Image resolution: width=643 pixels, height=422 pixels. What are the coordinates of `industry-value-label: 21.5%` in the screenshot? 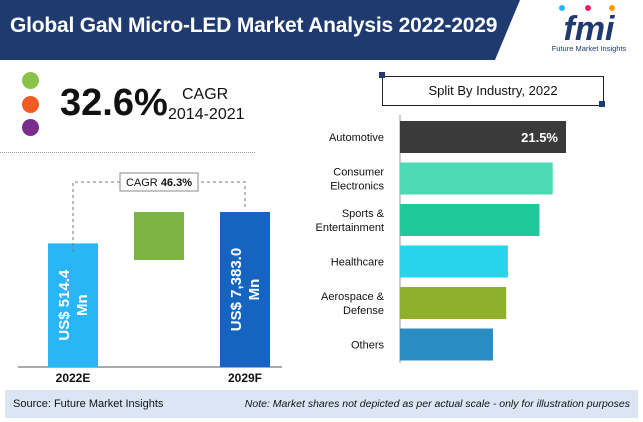 It's located at (539, 137).